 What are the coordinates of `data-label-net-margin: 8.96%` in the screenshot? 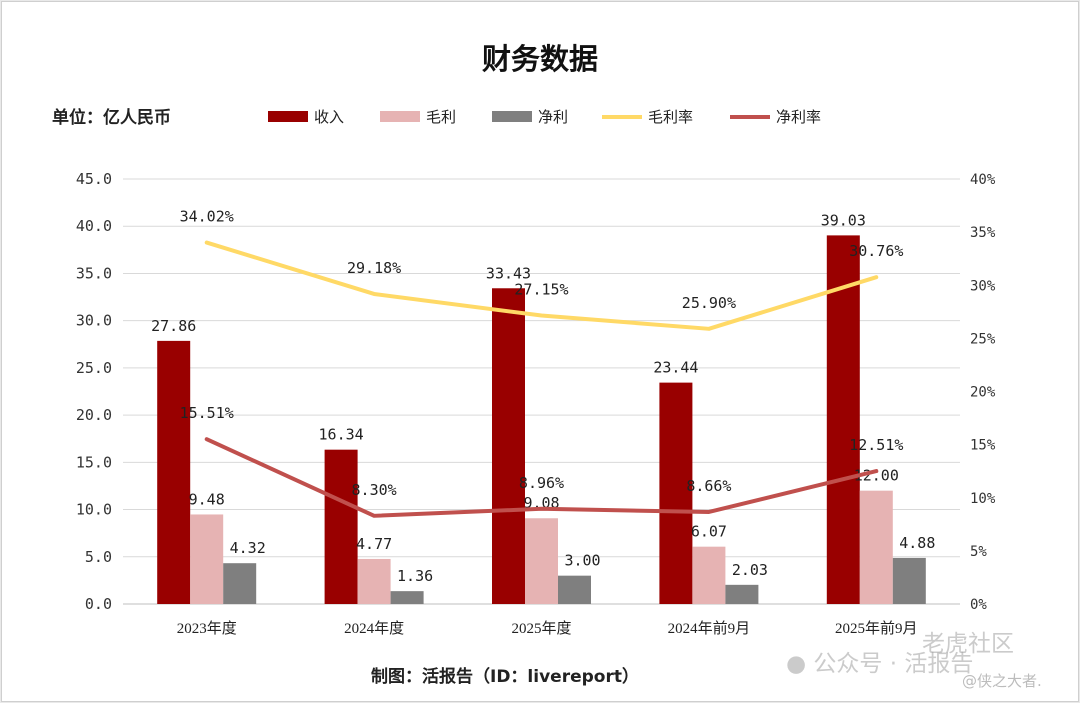 It's located at (541, 483).